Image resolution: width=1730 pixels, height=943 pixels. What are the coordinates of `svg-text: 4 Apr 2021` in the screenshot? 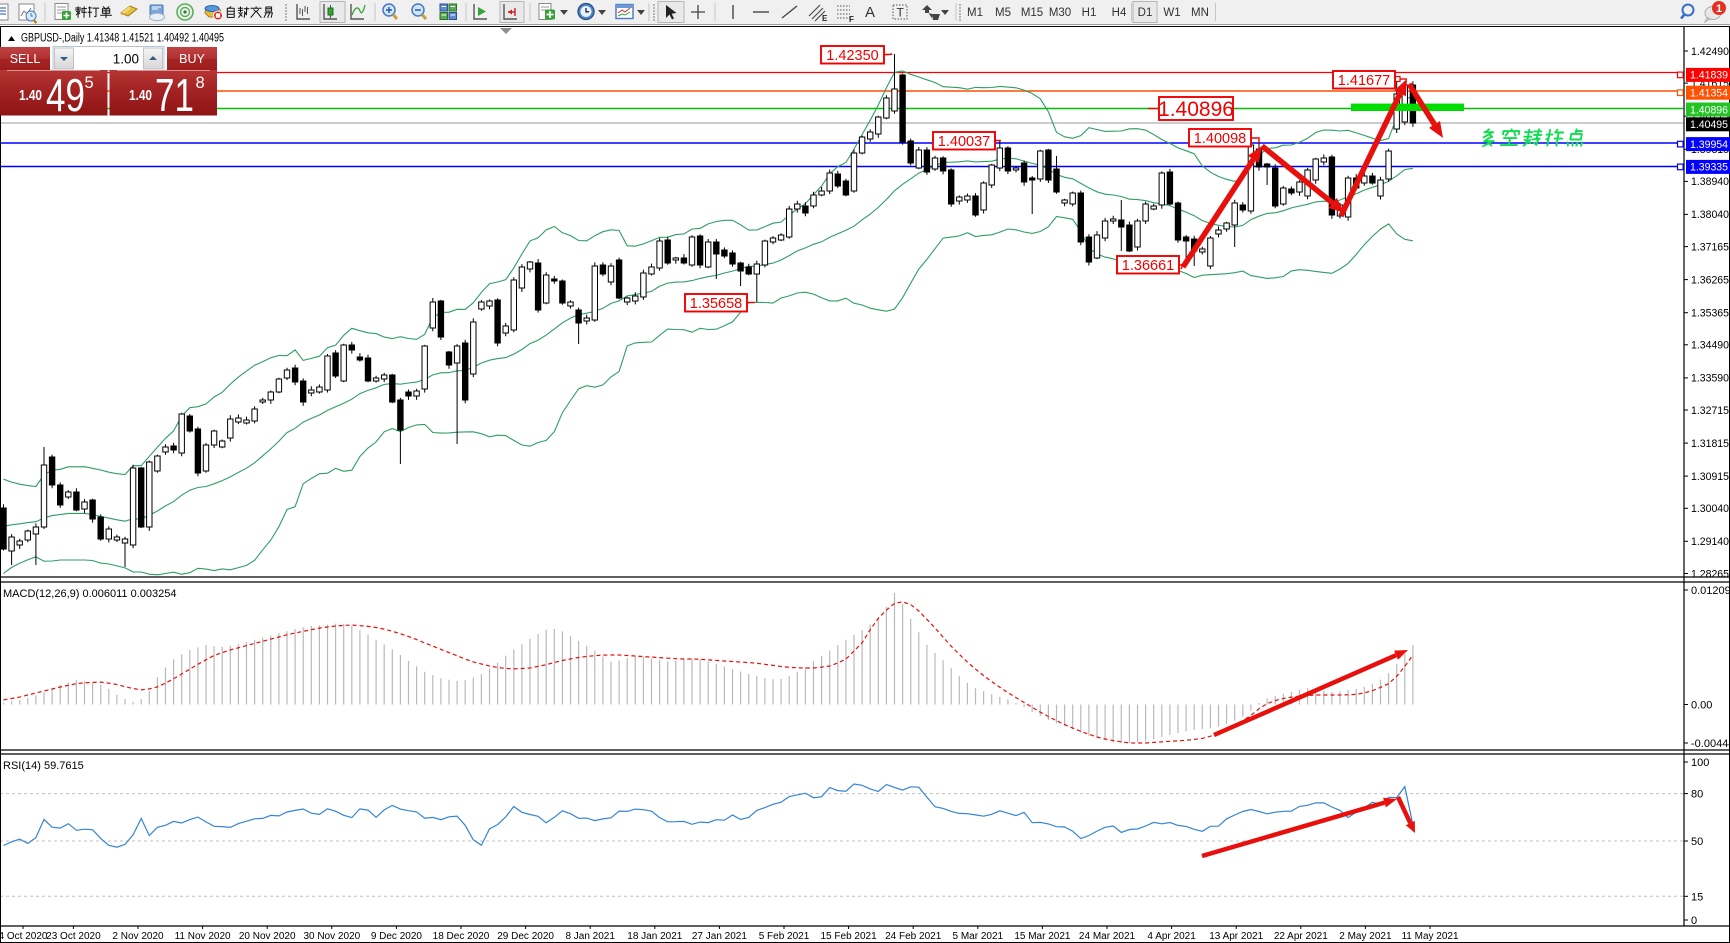 It's located at (1171, 936).